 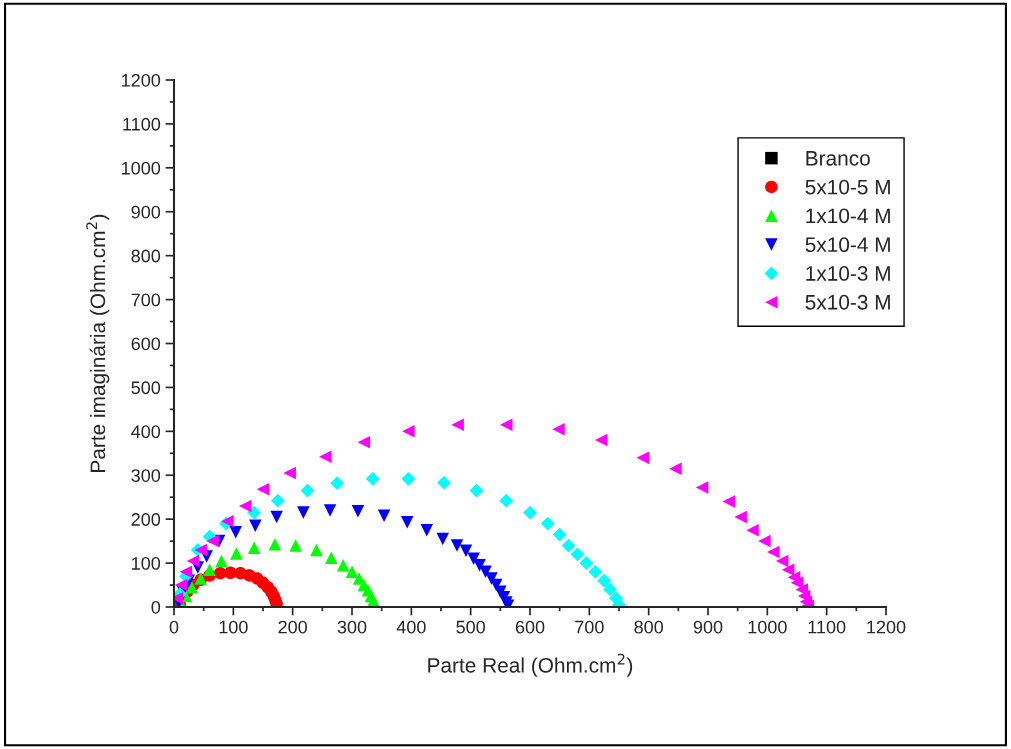 What do you see at coordinates (146, 432) in the screenshot?
I see `y-tick-label: 400` at bounding box center [146, 432].